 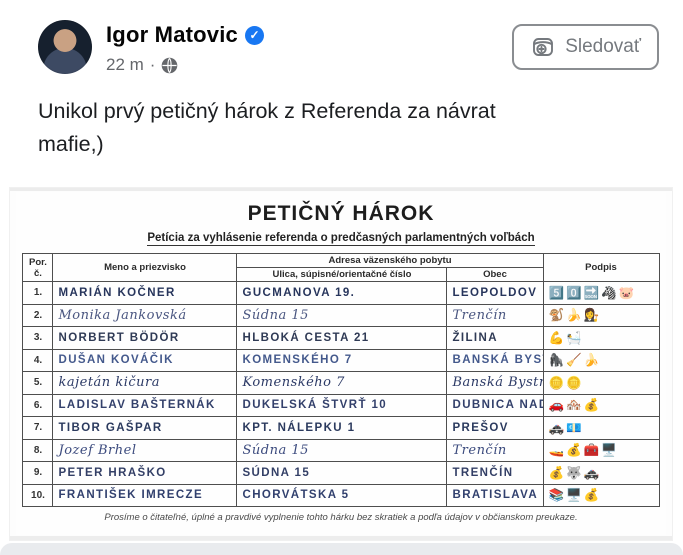 I want to click on signer-street: Komenského 7, so click(x=342, y=383).